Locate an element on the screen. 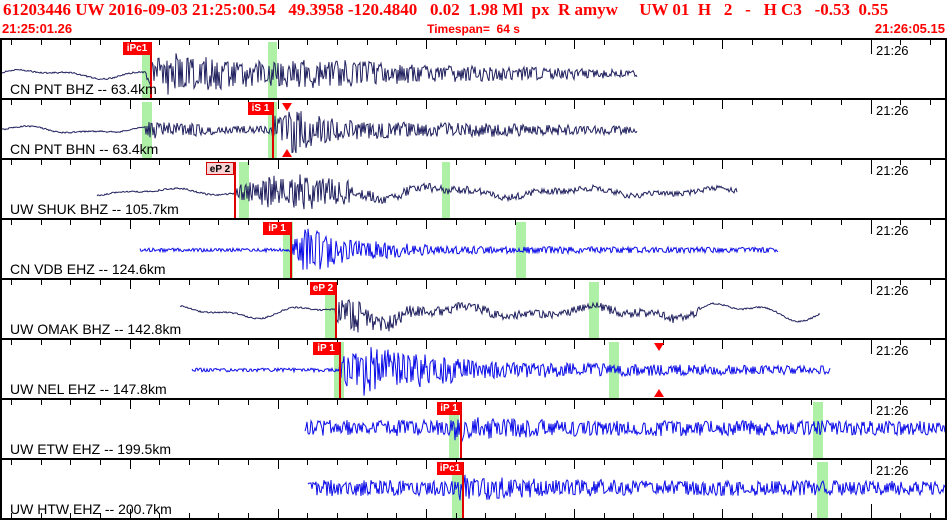  trace-row-htw: 21:26 iPc1 UW HTW EHZ -- 200.7km is located at coordinates (473, 488).